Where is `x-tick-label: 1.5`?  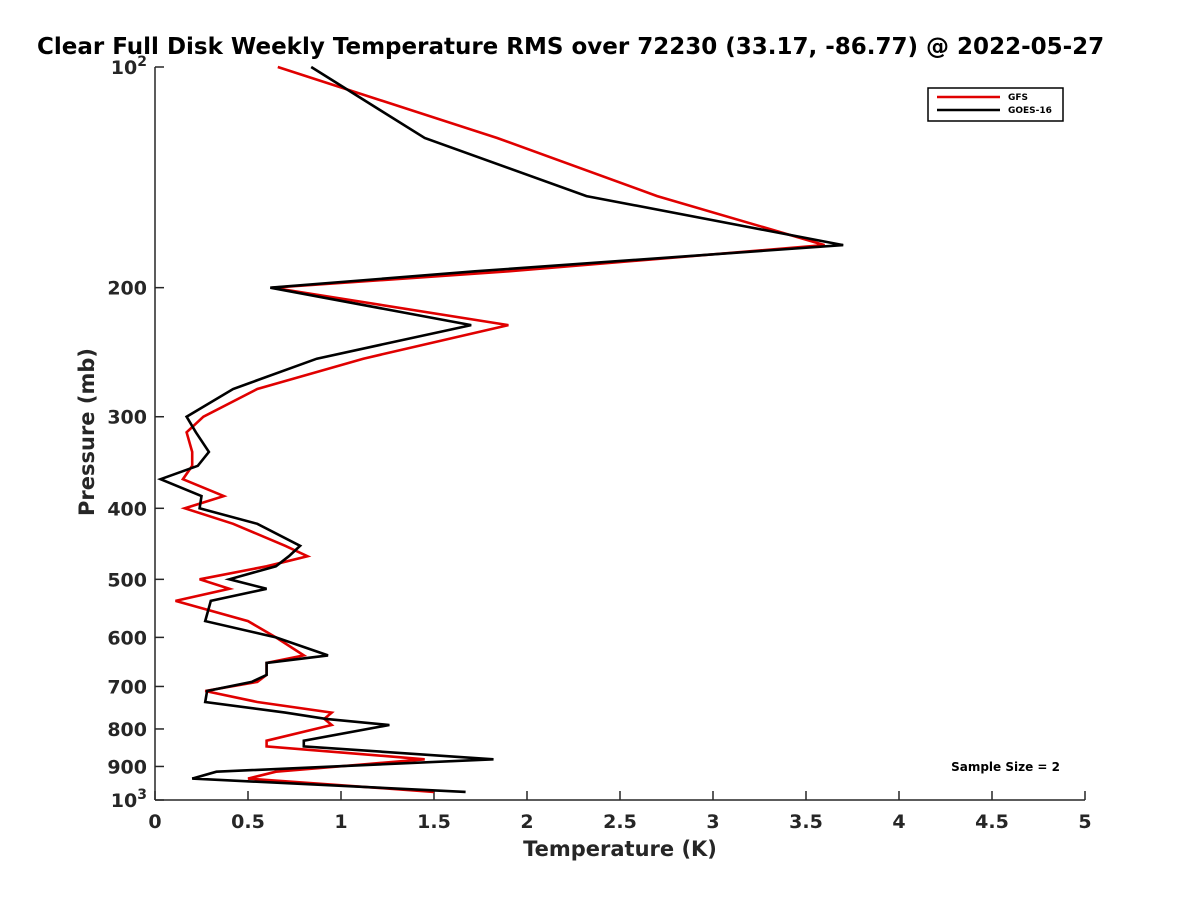
x-tick-label: 1.5 is located at coordinates (434, 822).